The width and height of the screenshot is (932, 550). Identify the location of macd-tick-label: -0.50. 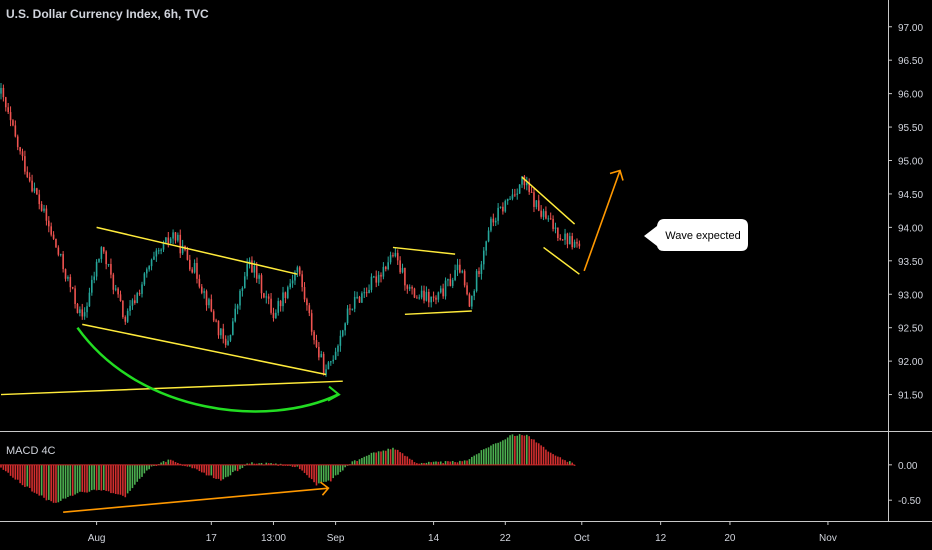
(909, 501).